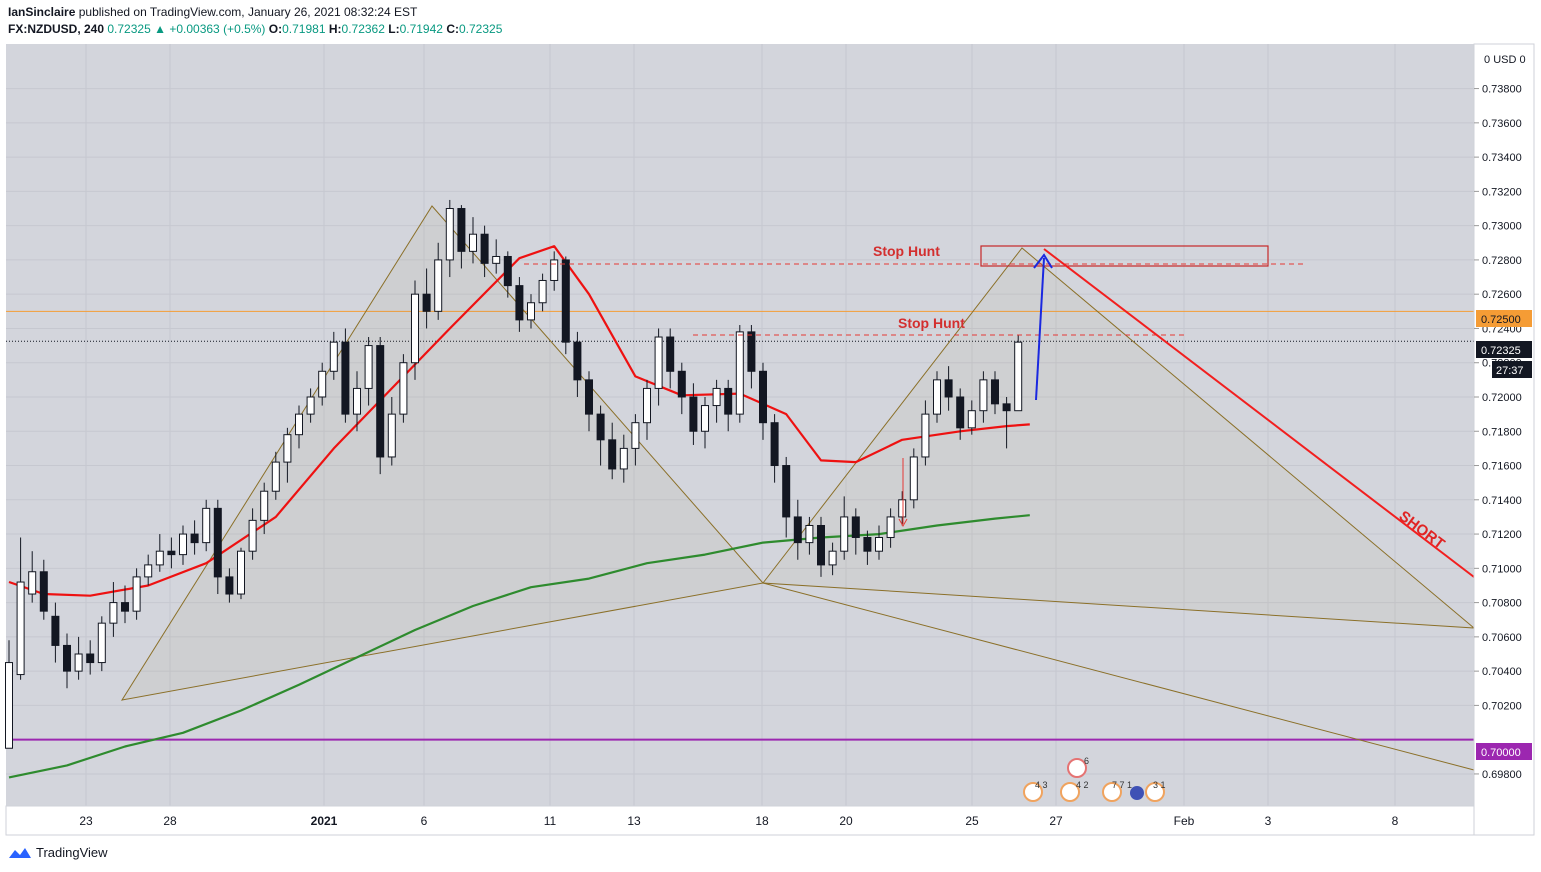 The width and height of the screenshot is (1541, 872). Describe the element at coordinates (58, 852) in the screenshot. I see `tradingview-logo: TradingView` at that location.